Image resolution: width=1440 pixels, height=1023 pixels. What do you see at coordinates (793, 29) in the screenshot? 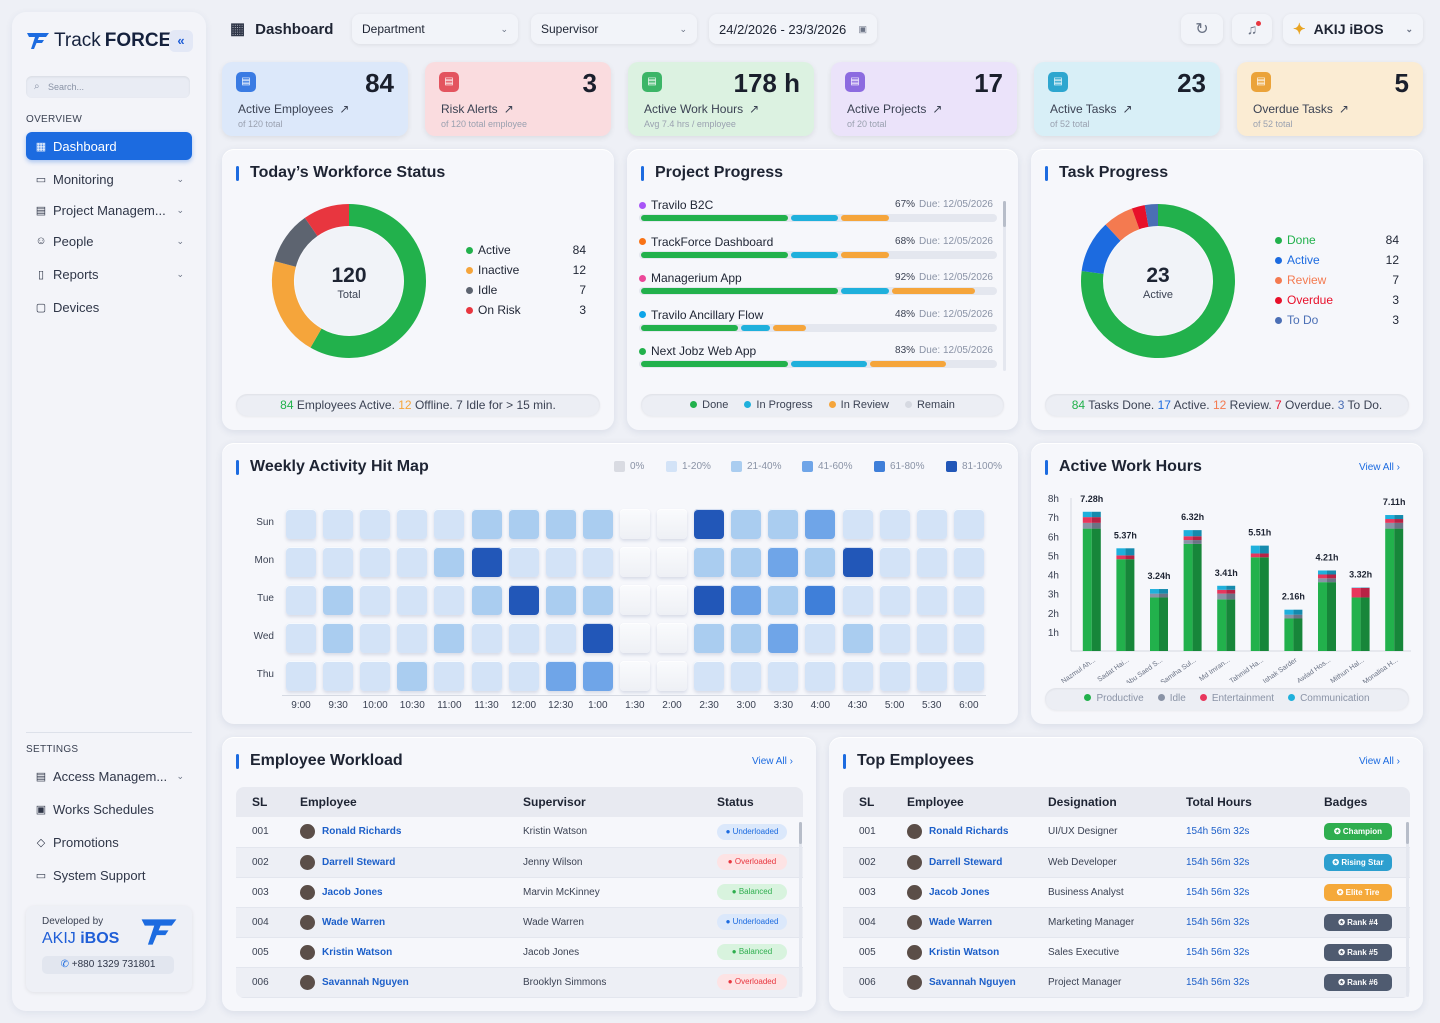
I see `date-range-picker: 24/2/2026 - 23/3/2026 ▣` at bounding box center [793, 29].